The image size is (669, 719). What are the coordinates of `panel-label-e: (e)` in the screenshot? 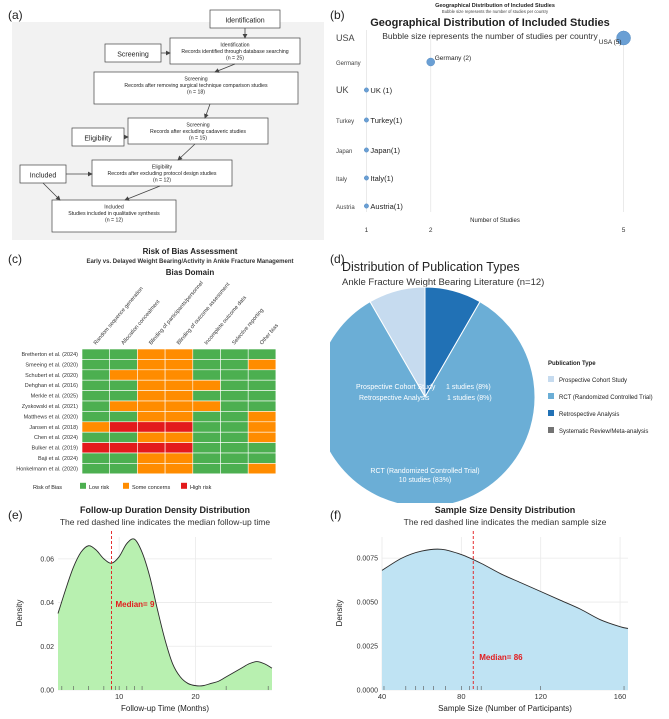 It's located at (15, 515).